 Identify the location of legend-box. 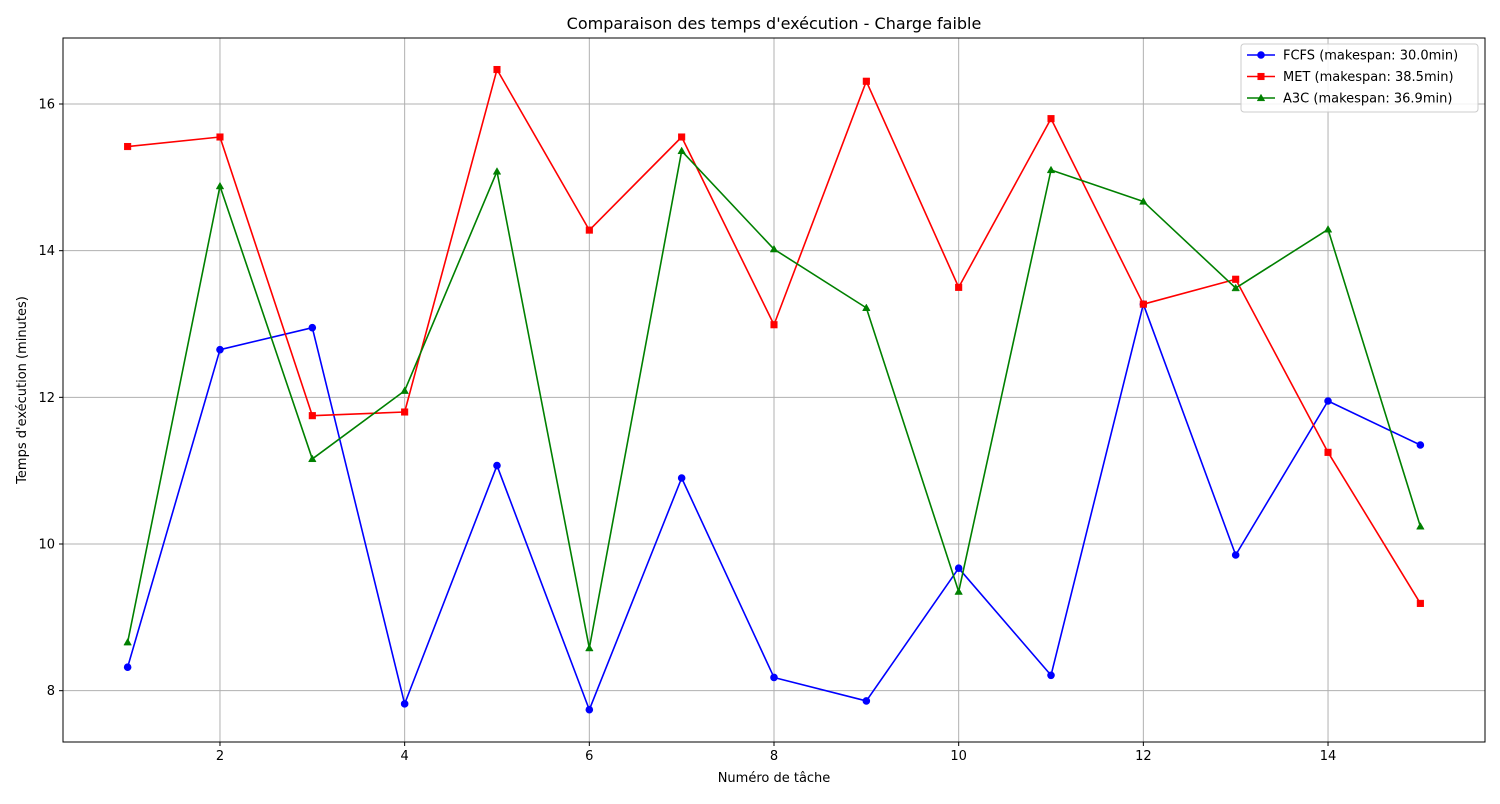
(1359, 78).